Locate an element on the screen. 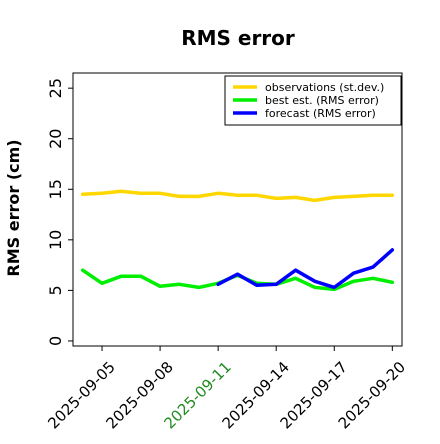 The image size is (440, 444). legend-label: forecast (RMS error) is located at coordinates (320, 113).